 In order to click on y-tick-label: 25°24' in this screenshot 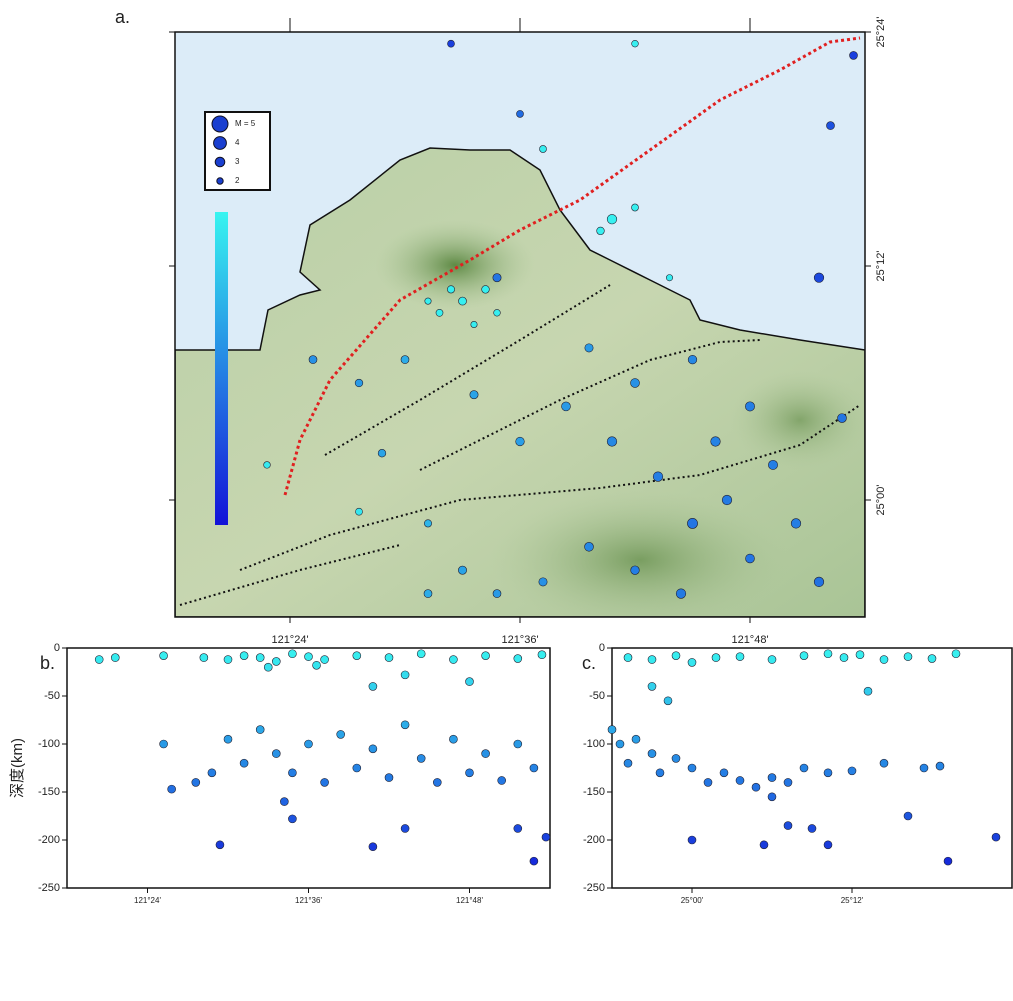, I will do `click(881, 32)`.